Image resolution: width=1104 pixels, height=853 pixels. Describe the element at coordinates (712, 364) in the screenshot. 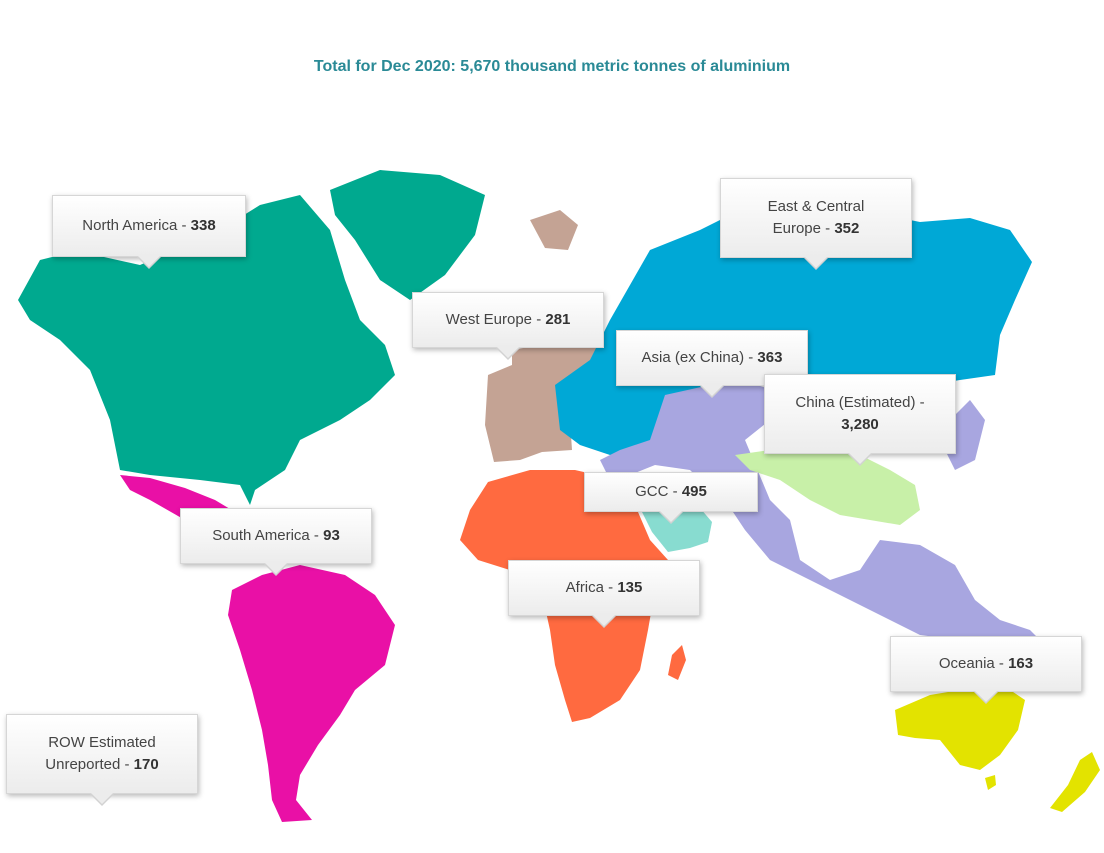

I see `callout-asia-ex-china: Asia (ex China) - 363` at that location.